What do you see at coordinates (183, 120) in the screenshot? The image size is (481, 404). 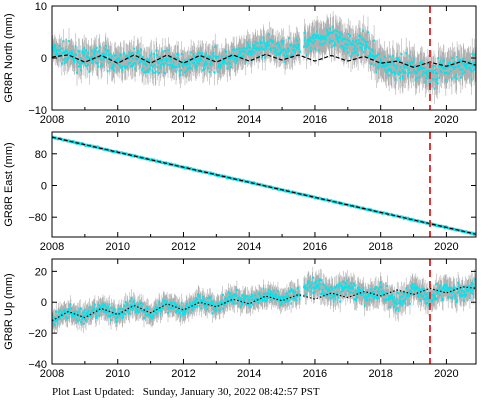 I see `x-tick-label-north: 2012` at bounding box center [183, 120].